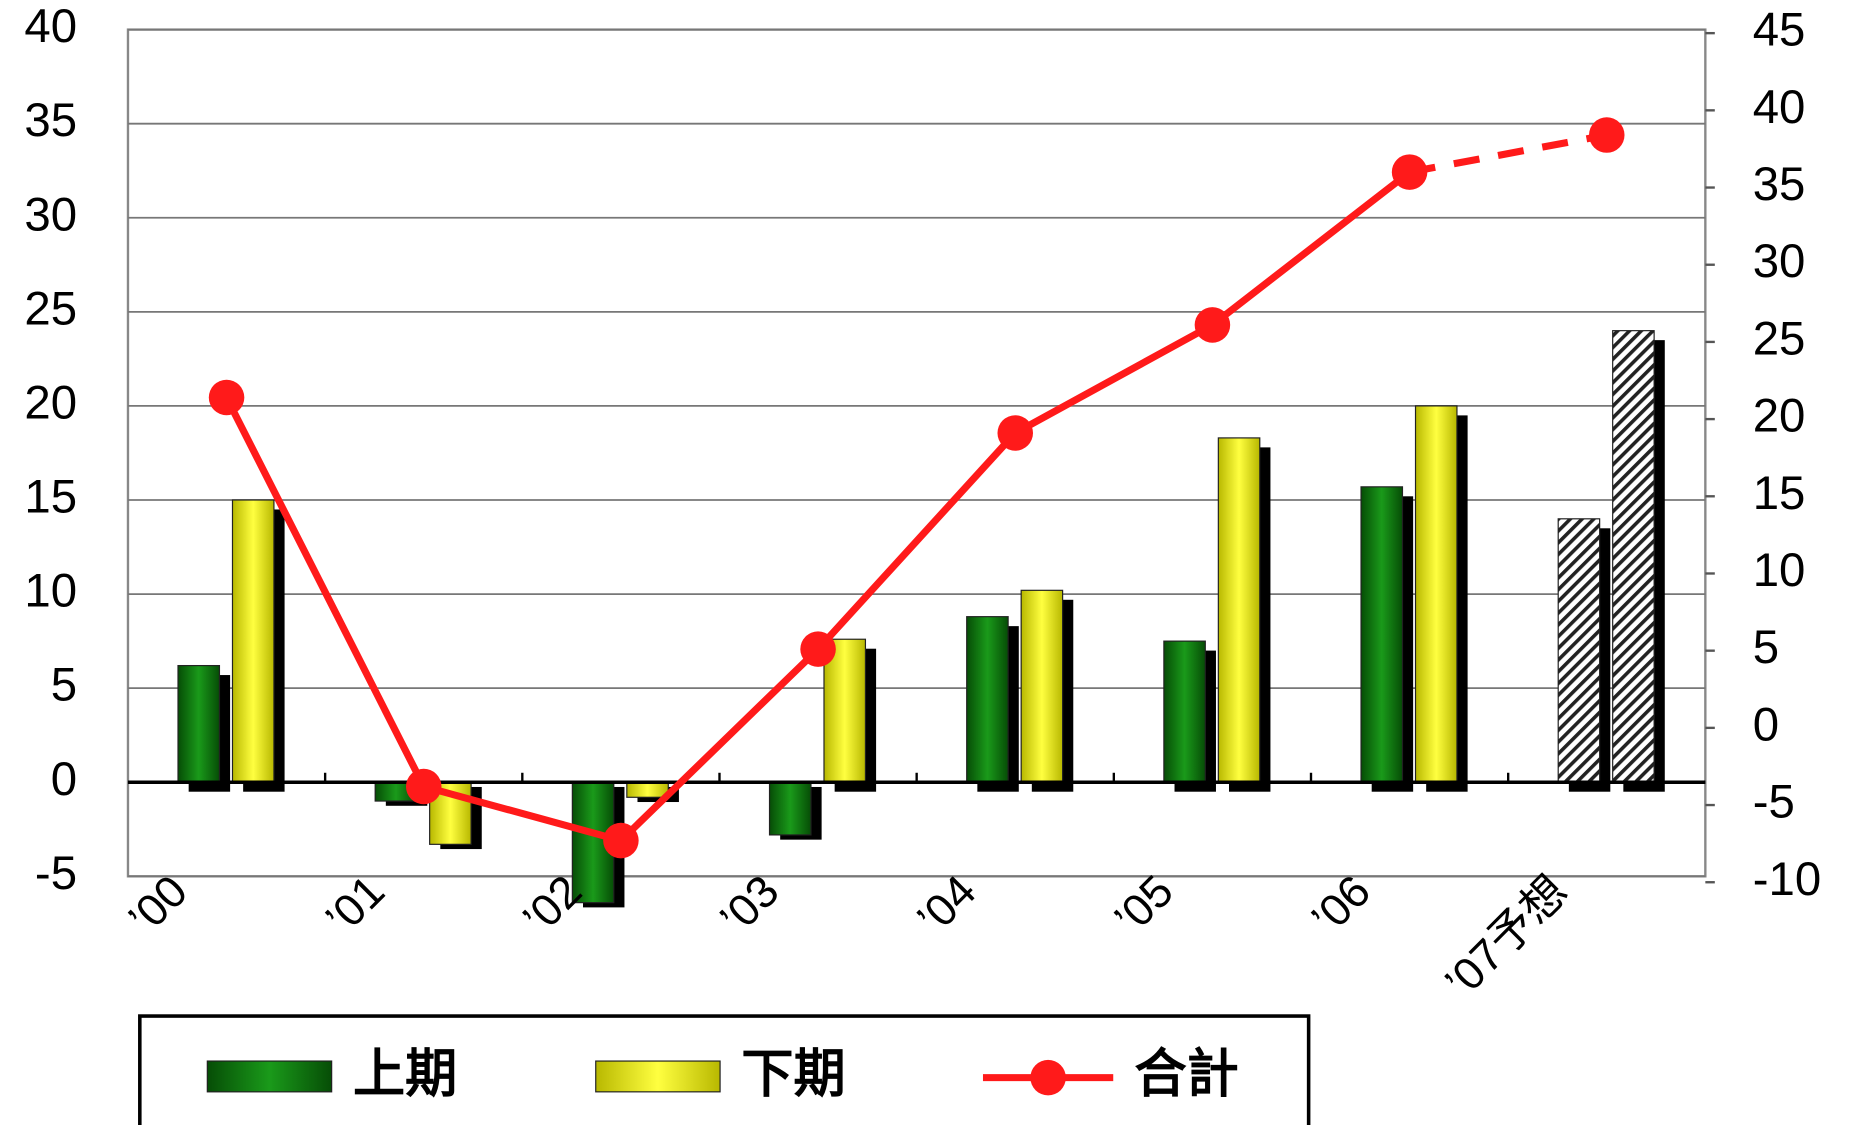 This screenshot has height=1125, width=1857. I want to click on y-tick-label: 35, so click(50, 120).